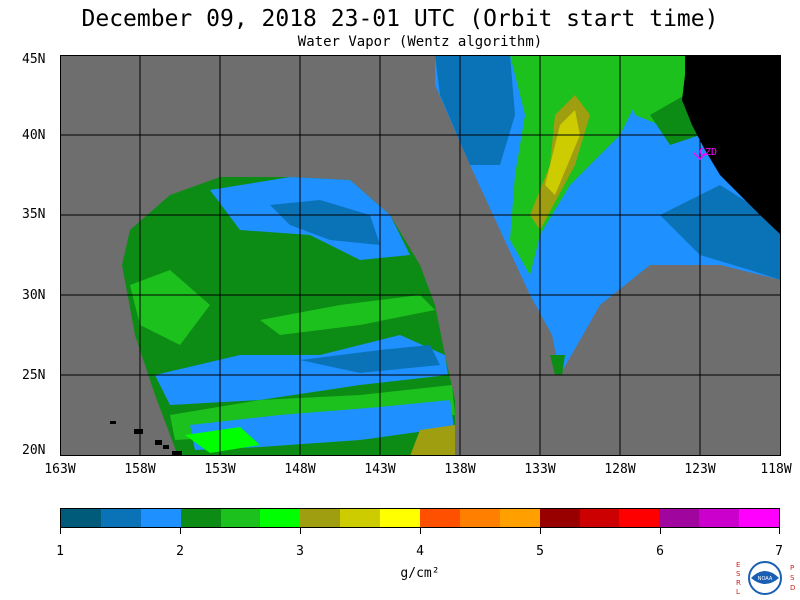 Image resolution: width=800 pixels, height=600 pixels. Describe the element at coordinates (420, 42) in the screenshot. I see `page-subtitle: Water Vapor (Wentz algorithm)` at that location.